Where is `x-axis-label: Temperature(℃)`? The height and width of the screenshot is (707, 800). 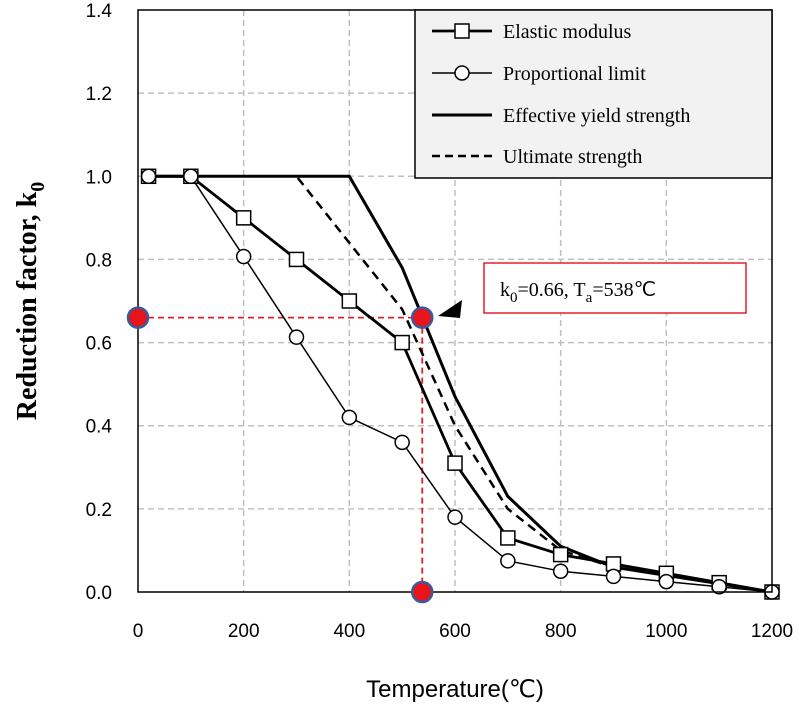
x-axis-label: Temperature(℃) is located at coordinates (455, 689).